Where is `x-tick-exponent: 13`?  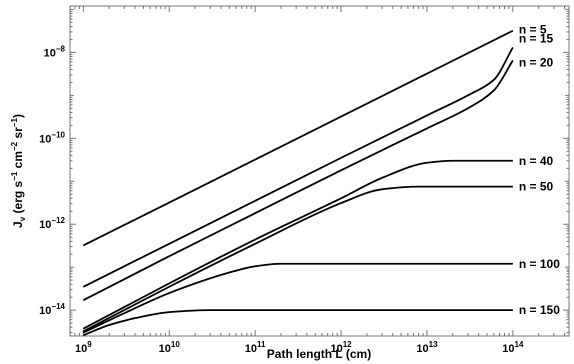
x-tick-exponent: 13 is located at coordinates (433, 344).